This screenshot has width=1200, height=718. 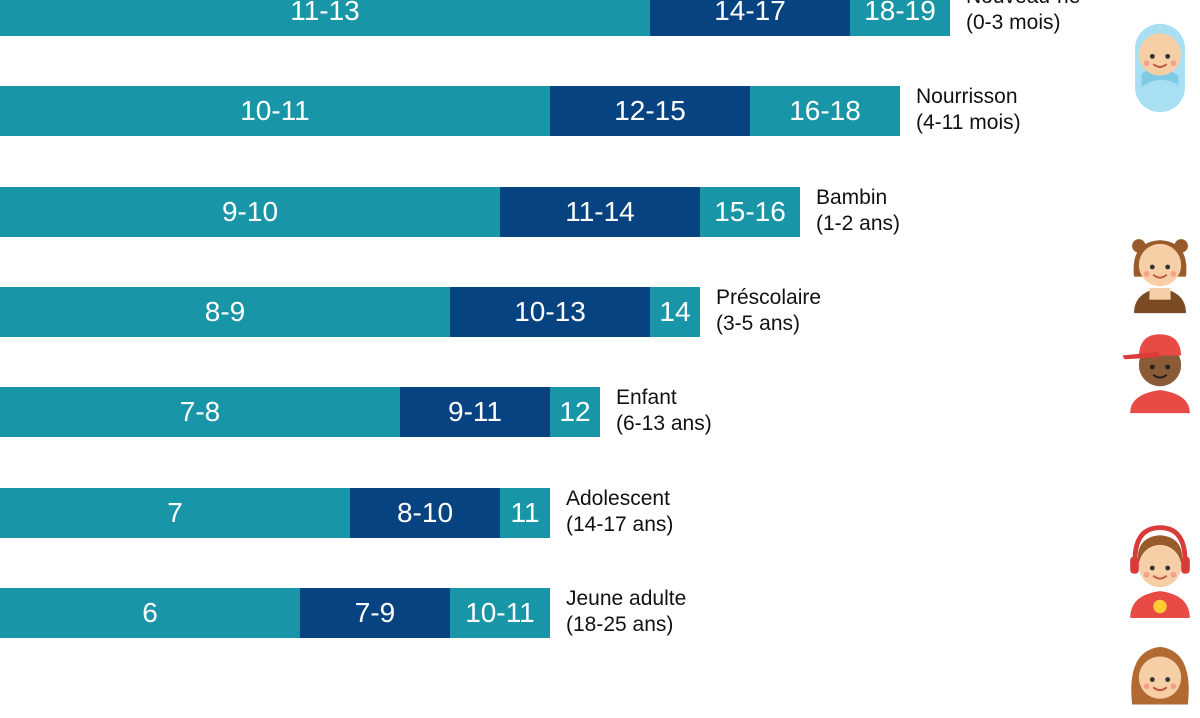 What do you see at coordinates (1160, 68) in the screenshot?
I see `newborn-icon` at bounding box center [1160, 68].